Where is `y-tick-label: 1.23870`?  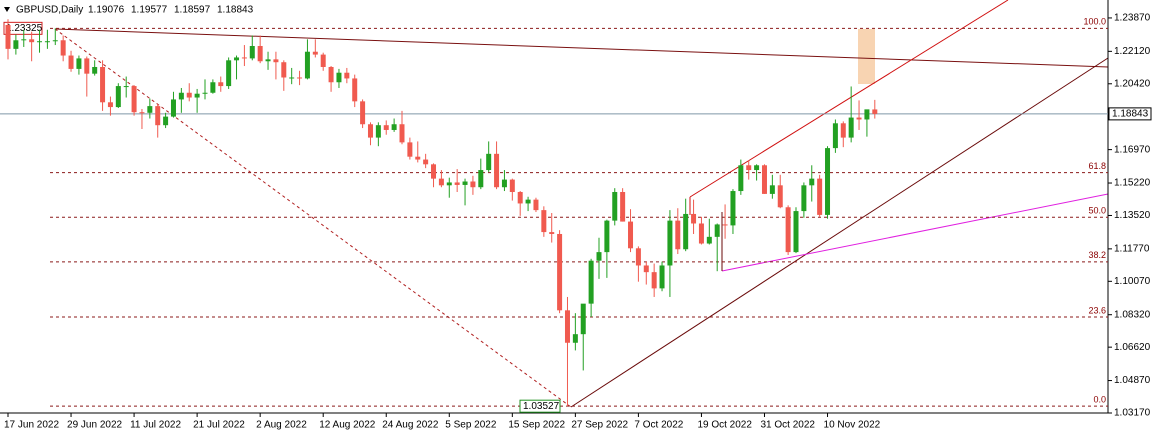 y-tick-label: 1.23870 is located at coordinates (1132, 18).